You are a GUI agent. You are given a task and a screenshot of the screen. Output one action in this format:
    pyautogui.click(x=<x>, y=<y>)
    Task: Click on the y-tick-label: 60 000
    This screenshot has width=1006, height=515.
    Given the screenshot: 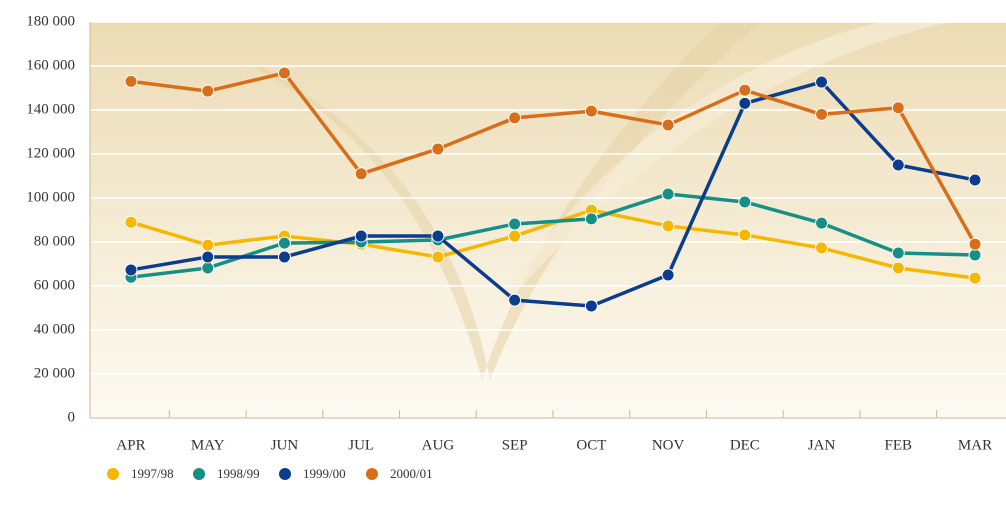 What is the action you would take?
    pyautogui.click(x=54, y=285)
    